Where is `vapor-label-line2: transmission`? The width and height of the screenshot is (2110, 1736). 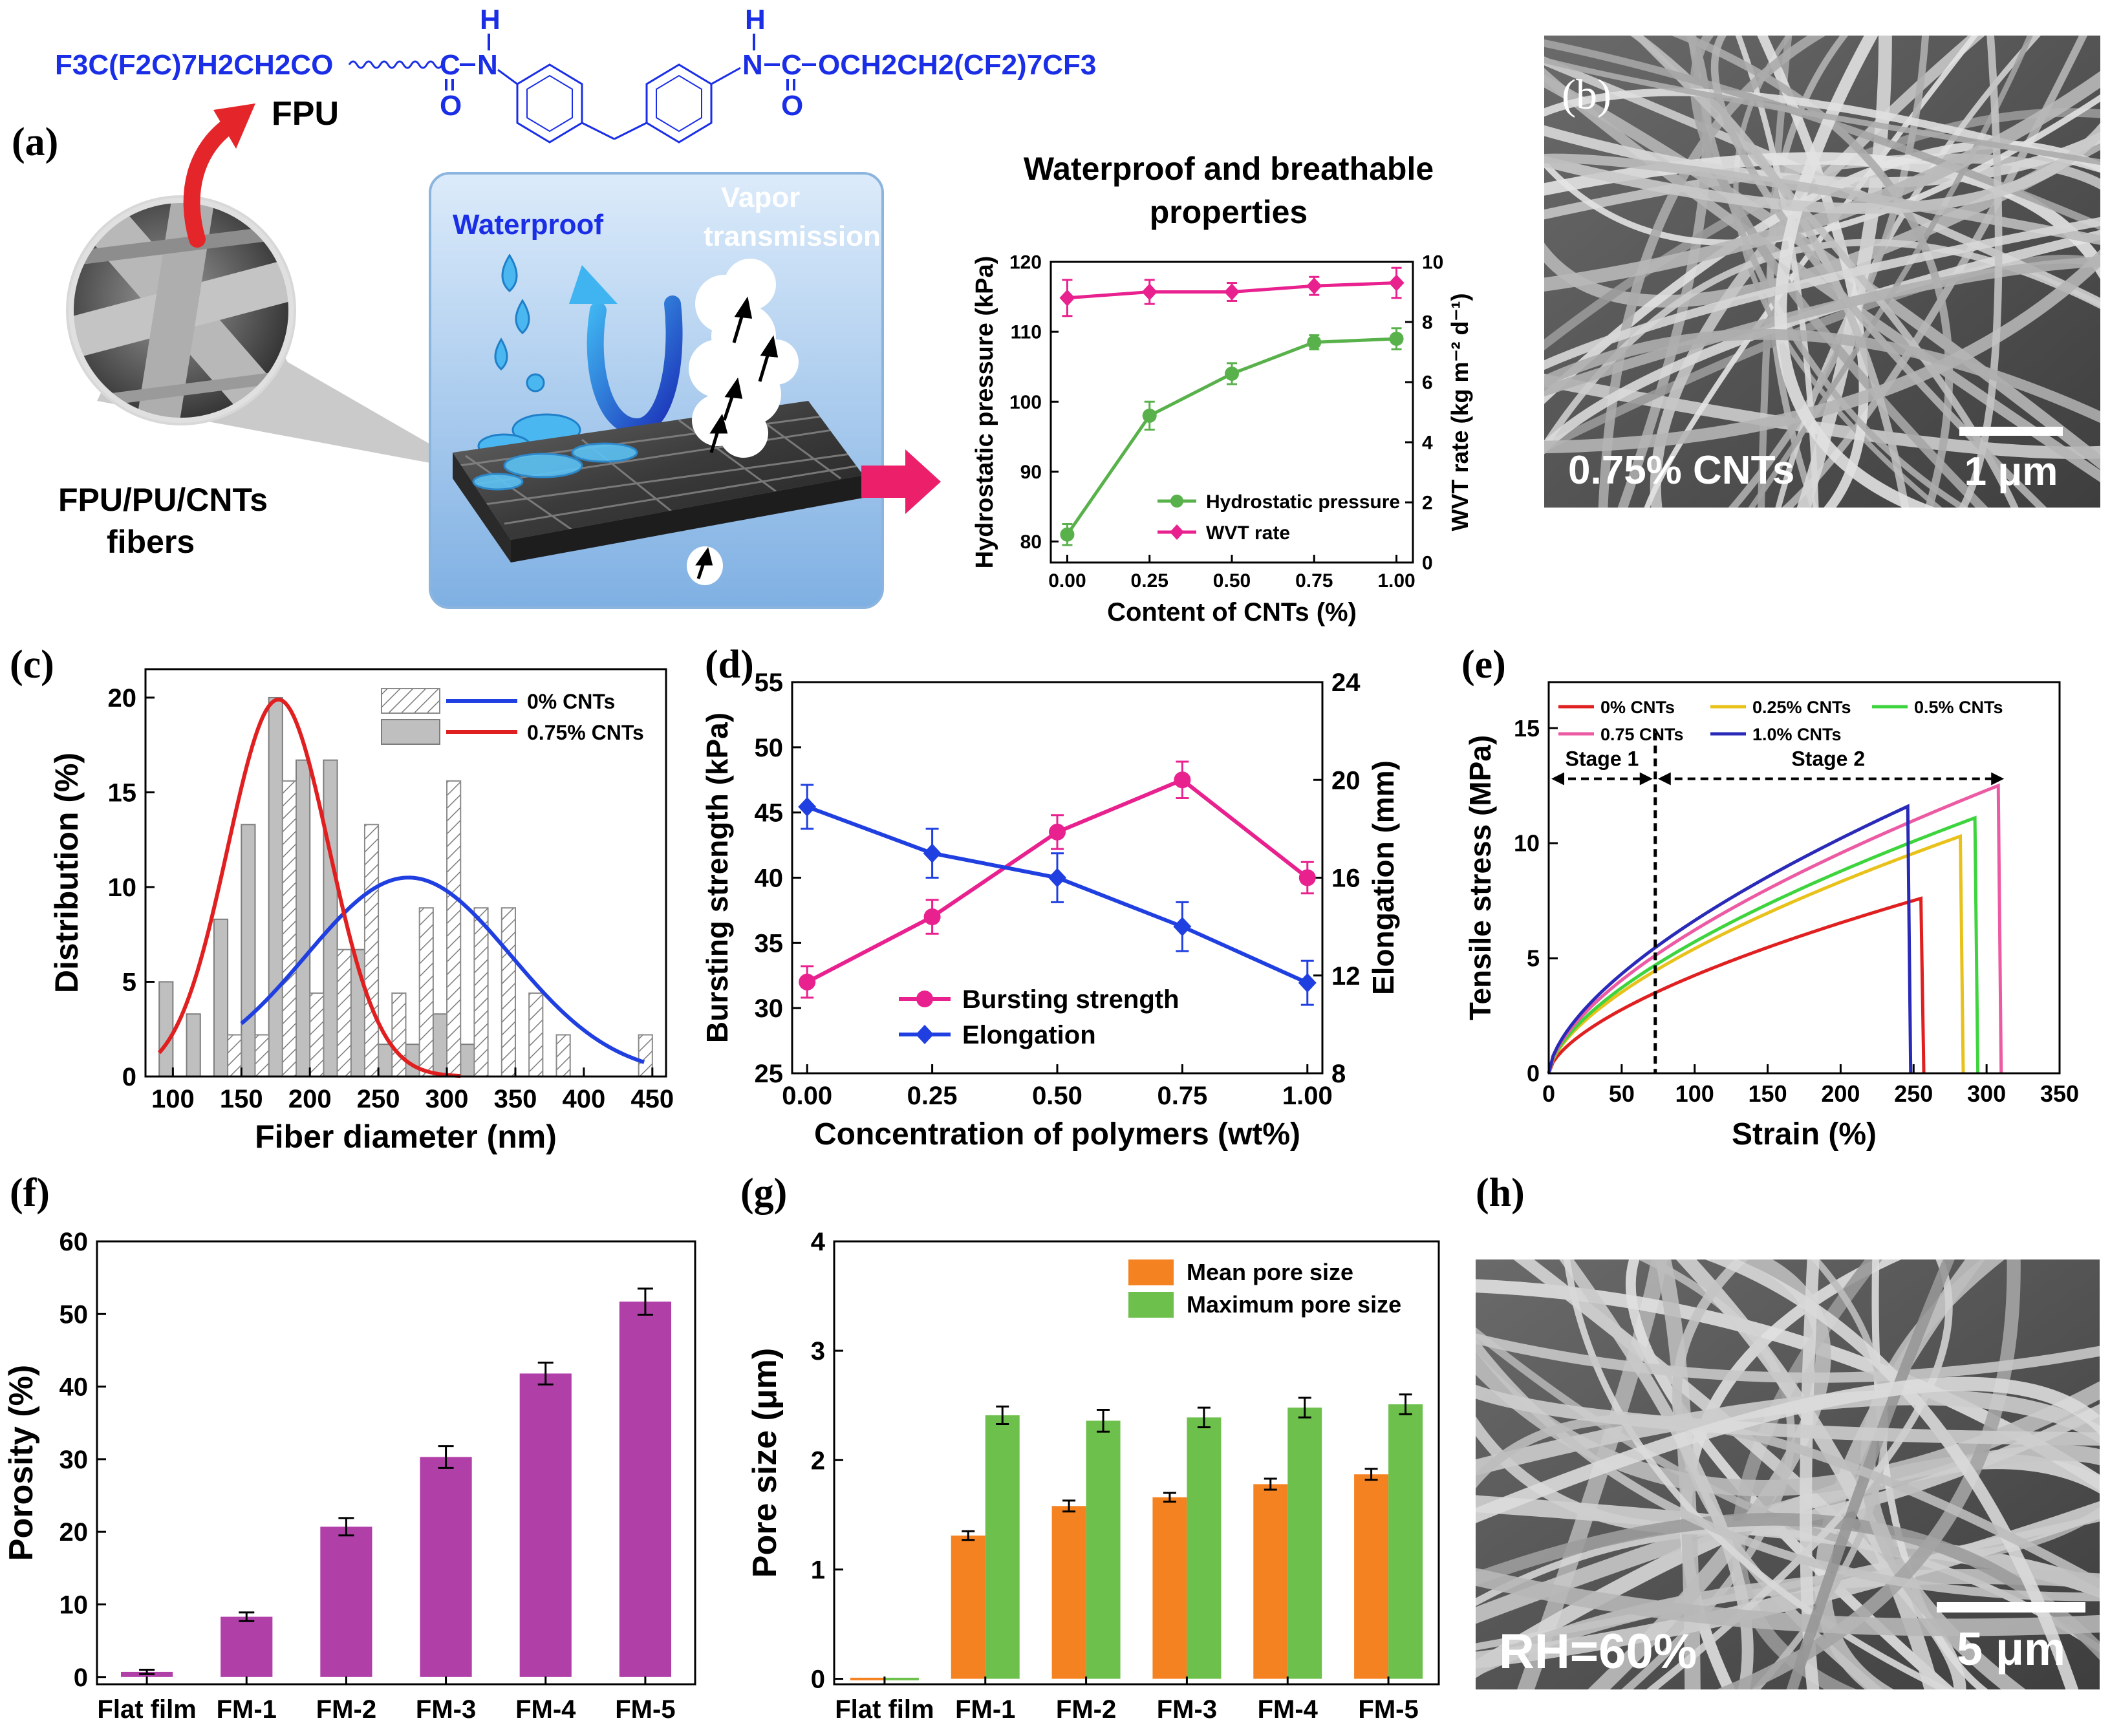
vapor-label-line2: transmission is located at coordinates (792, 236).